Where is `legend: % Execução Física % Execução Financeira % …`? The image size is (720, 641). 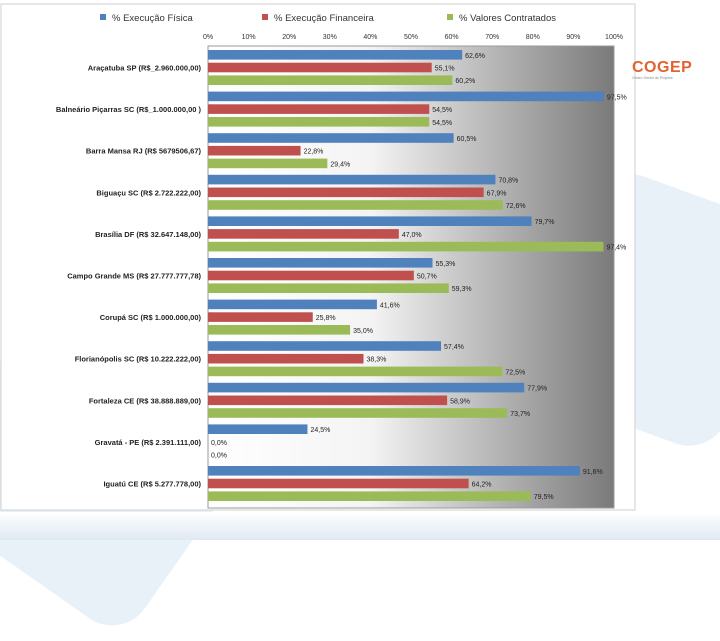
legend: % Execução Física % Execução Financeira % … is located at coordinates (328, 18).